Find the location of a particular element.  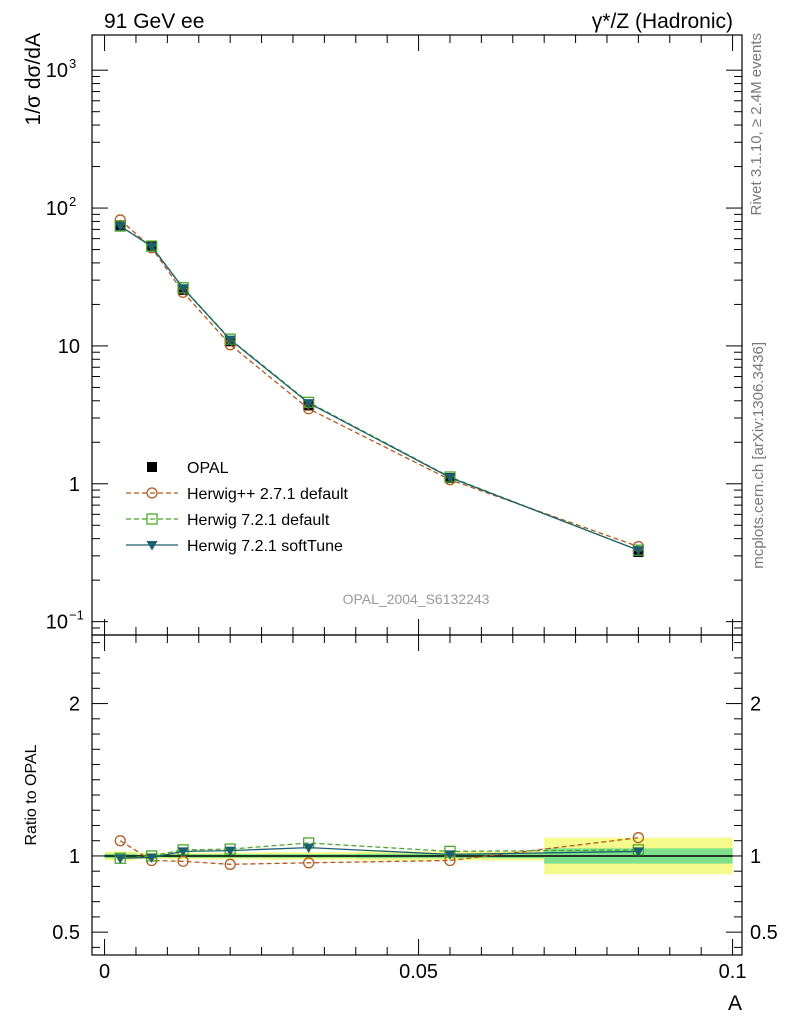

ratio-series-herwig-2-7-1-default is located at coordinates (379, 851).